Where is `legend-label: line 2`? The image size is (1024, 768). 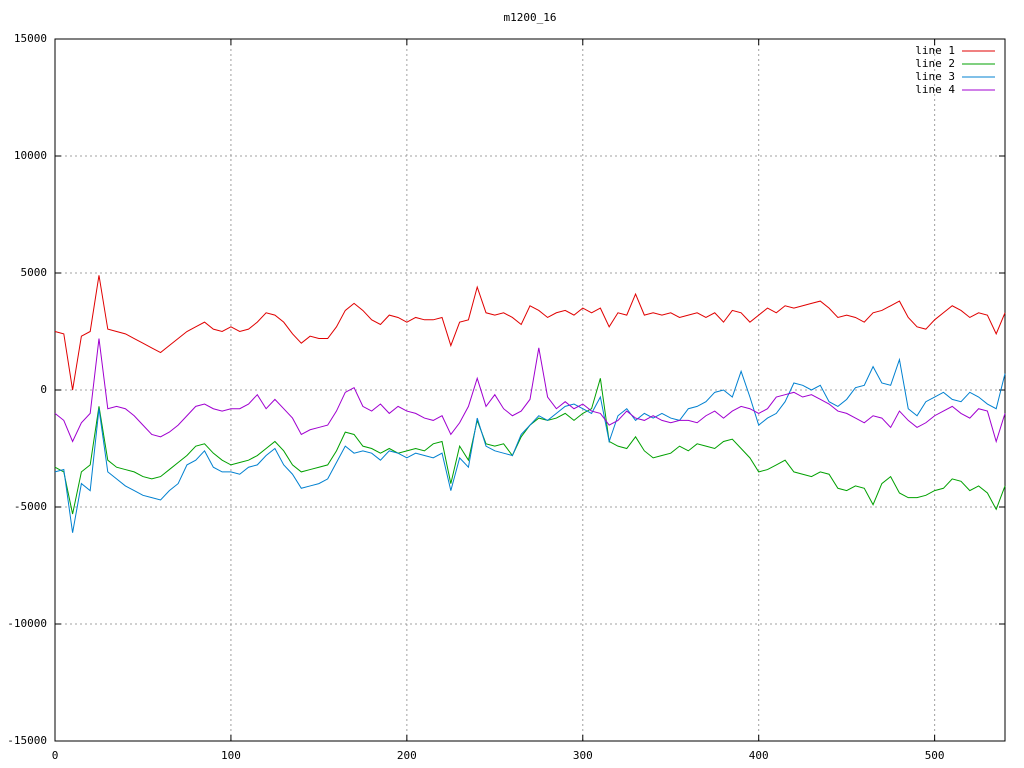
legend-label: line 2 is located at coordinates (935, 63).